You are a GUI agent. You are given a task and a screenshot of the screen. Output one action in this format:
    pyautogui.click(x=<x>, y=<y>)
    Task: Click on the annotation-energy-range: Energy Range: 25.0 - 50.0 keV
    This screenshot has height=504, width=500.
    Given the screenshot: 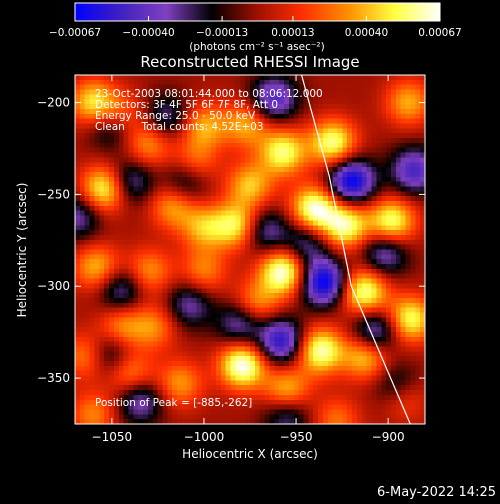 What is the action you would take?
    pyautogui.click(x=175, y=116)
    